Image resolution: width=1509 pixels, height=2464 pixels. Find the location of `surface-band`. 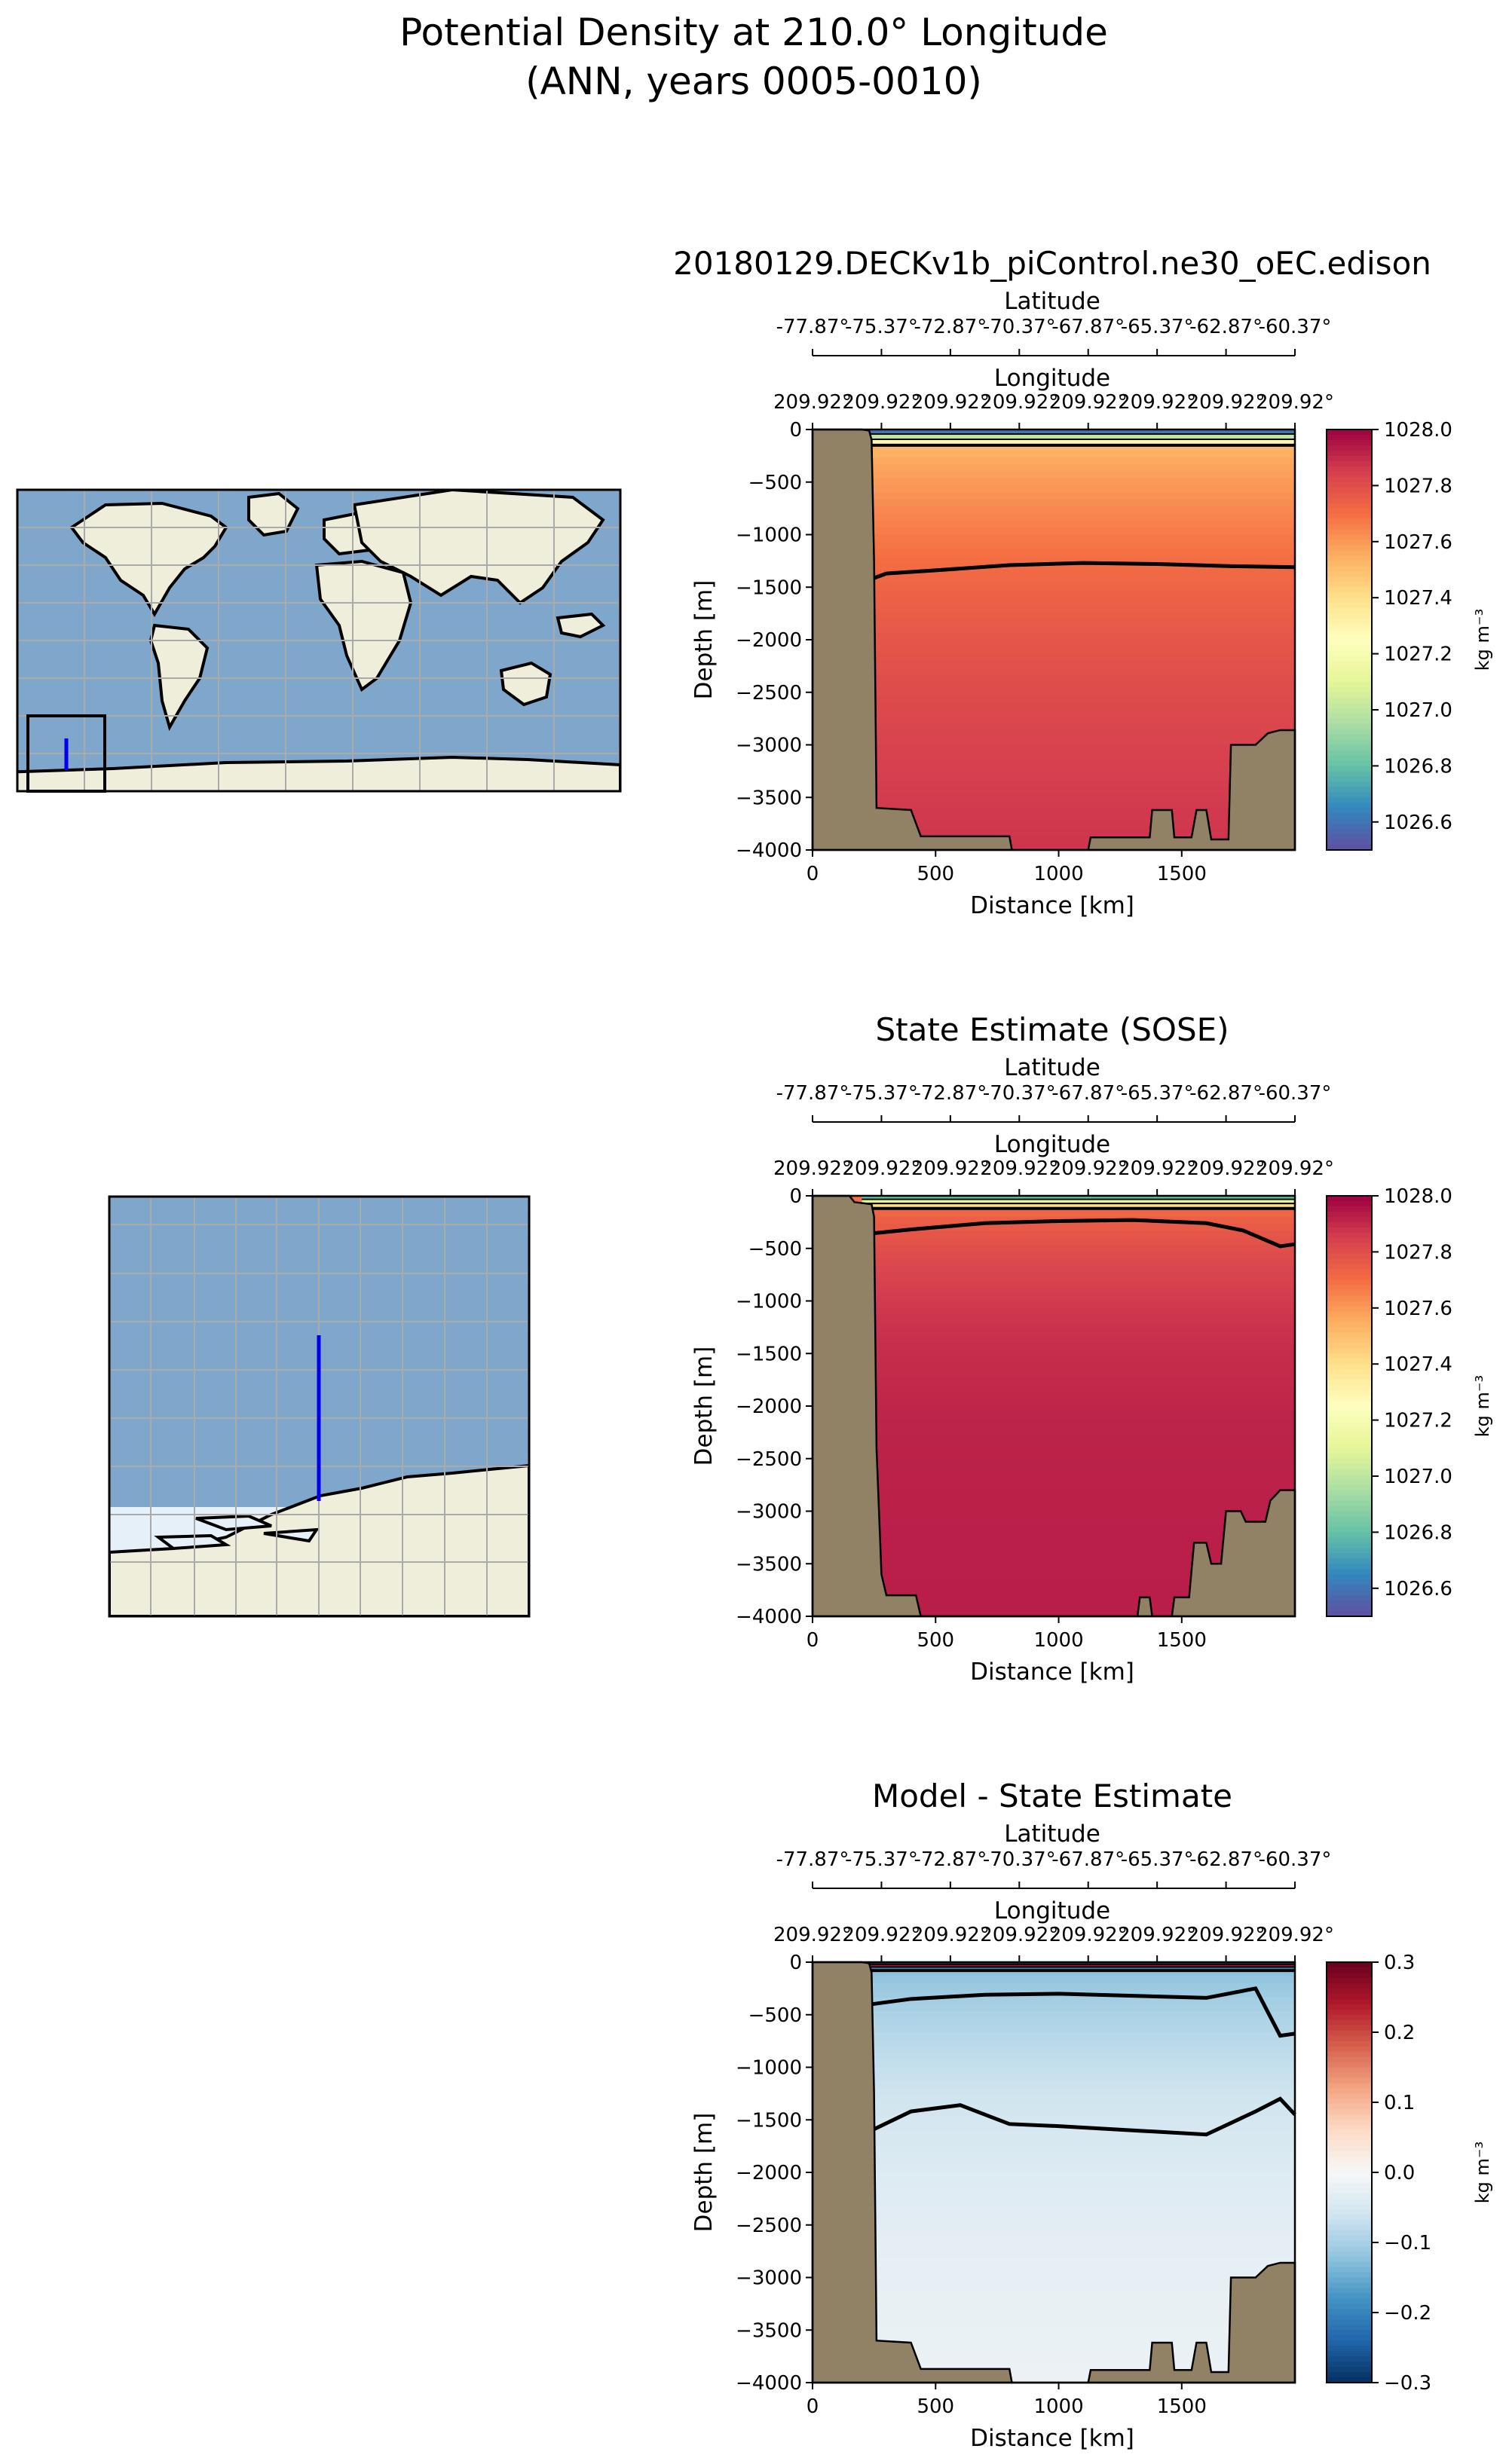

surface-band is located at coordinates (1078, 1206).